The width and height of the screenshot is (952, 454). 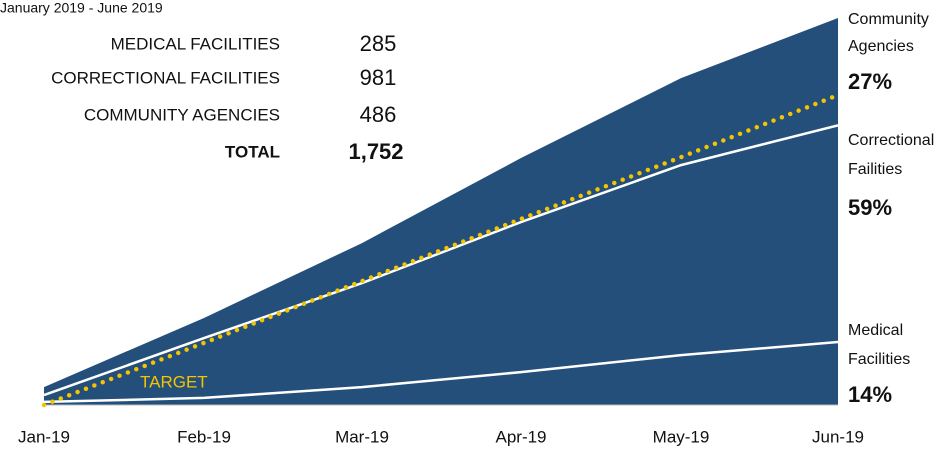 What do you see at coordinates (165, 77) in the screenshot?
I see `summary-label: CORRECTIONAL FACILITIES` at bounding box center [165, 77].